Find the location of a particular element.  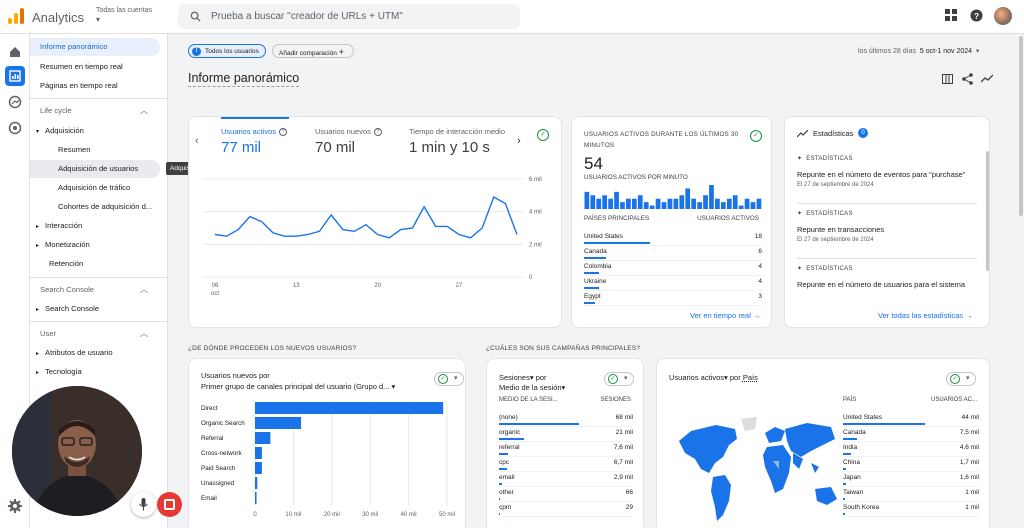

table-row: Colombia 4 is located at coordinates (673, 268).